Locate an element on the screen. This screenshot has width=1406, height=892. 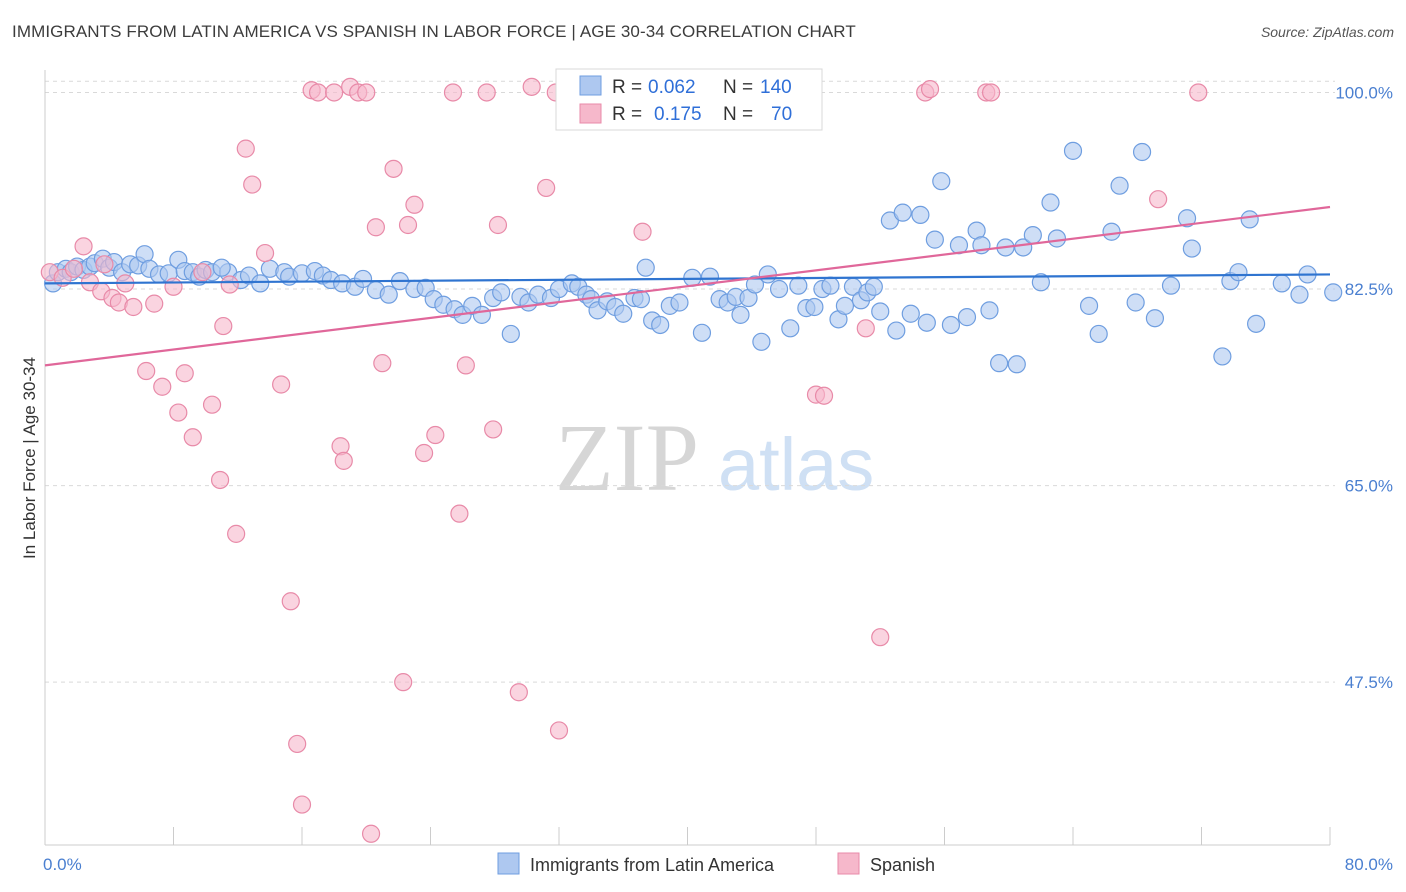
legend-r-value-latin: 0.062 is located at coordinates (672, 87).